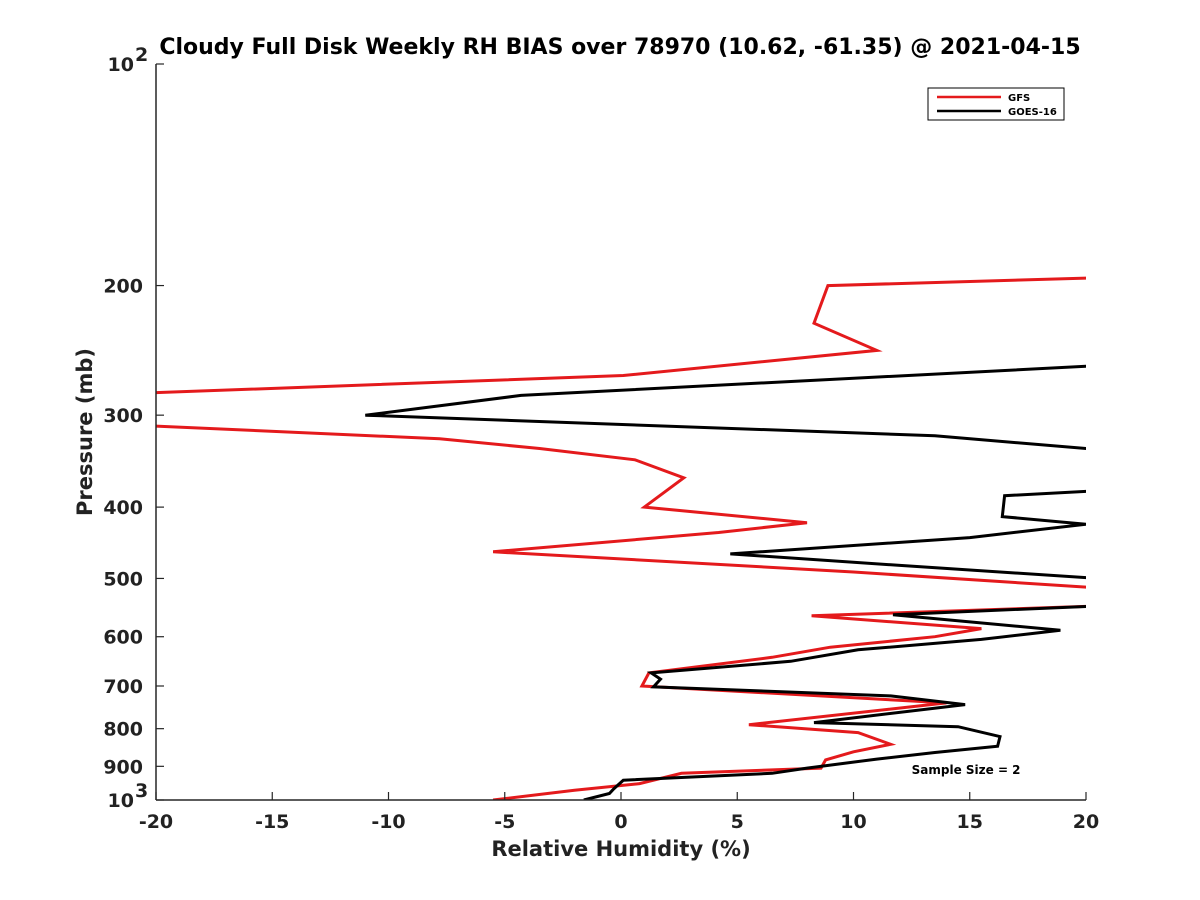 The image size is (1200, 900). I want to click on y-tick-label: 200, so click(123, 287).